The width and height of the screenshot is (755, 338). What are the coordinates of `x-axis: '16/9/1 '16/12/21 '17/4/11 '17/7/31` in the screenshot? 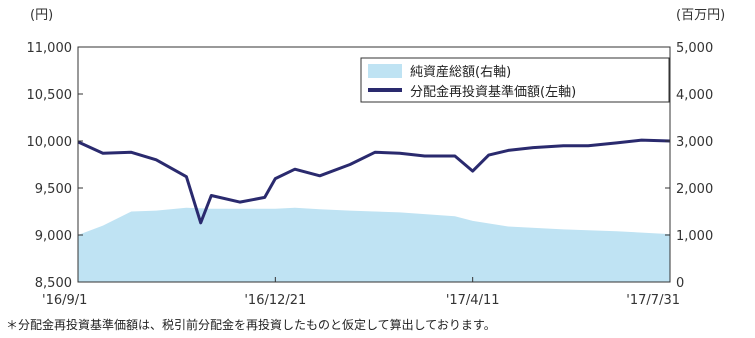 It's located at (361, 292).